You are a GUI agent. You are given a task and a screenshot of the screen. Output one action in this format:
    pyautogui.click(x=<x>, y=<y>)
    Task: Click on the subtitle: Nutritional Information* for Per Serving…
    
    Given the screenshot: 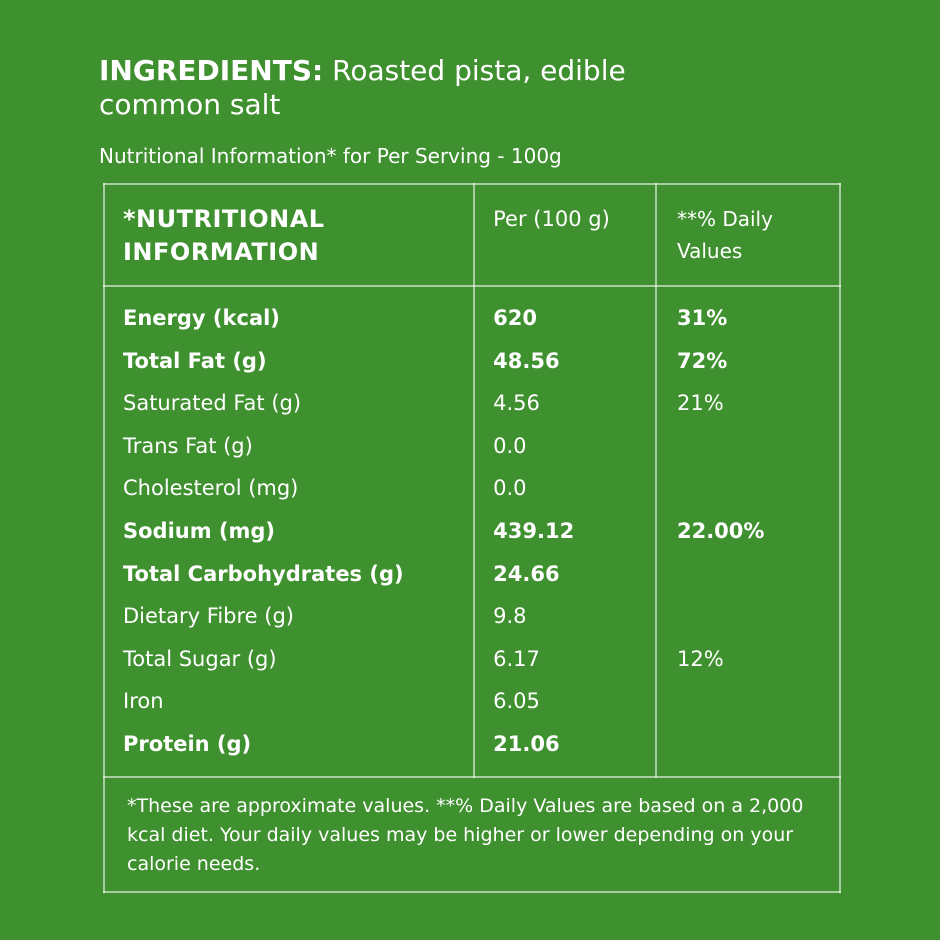 What is the action you would take?
    pyautogui.click(x=330, y=156)
    